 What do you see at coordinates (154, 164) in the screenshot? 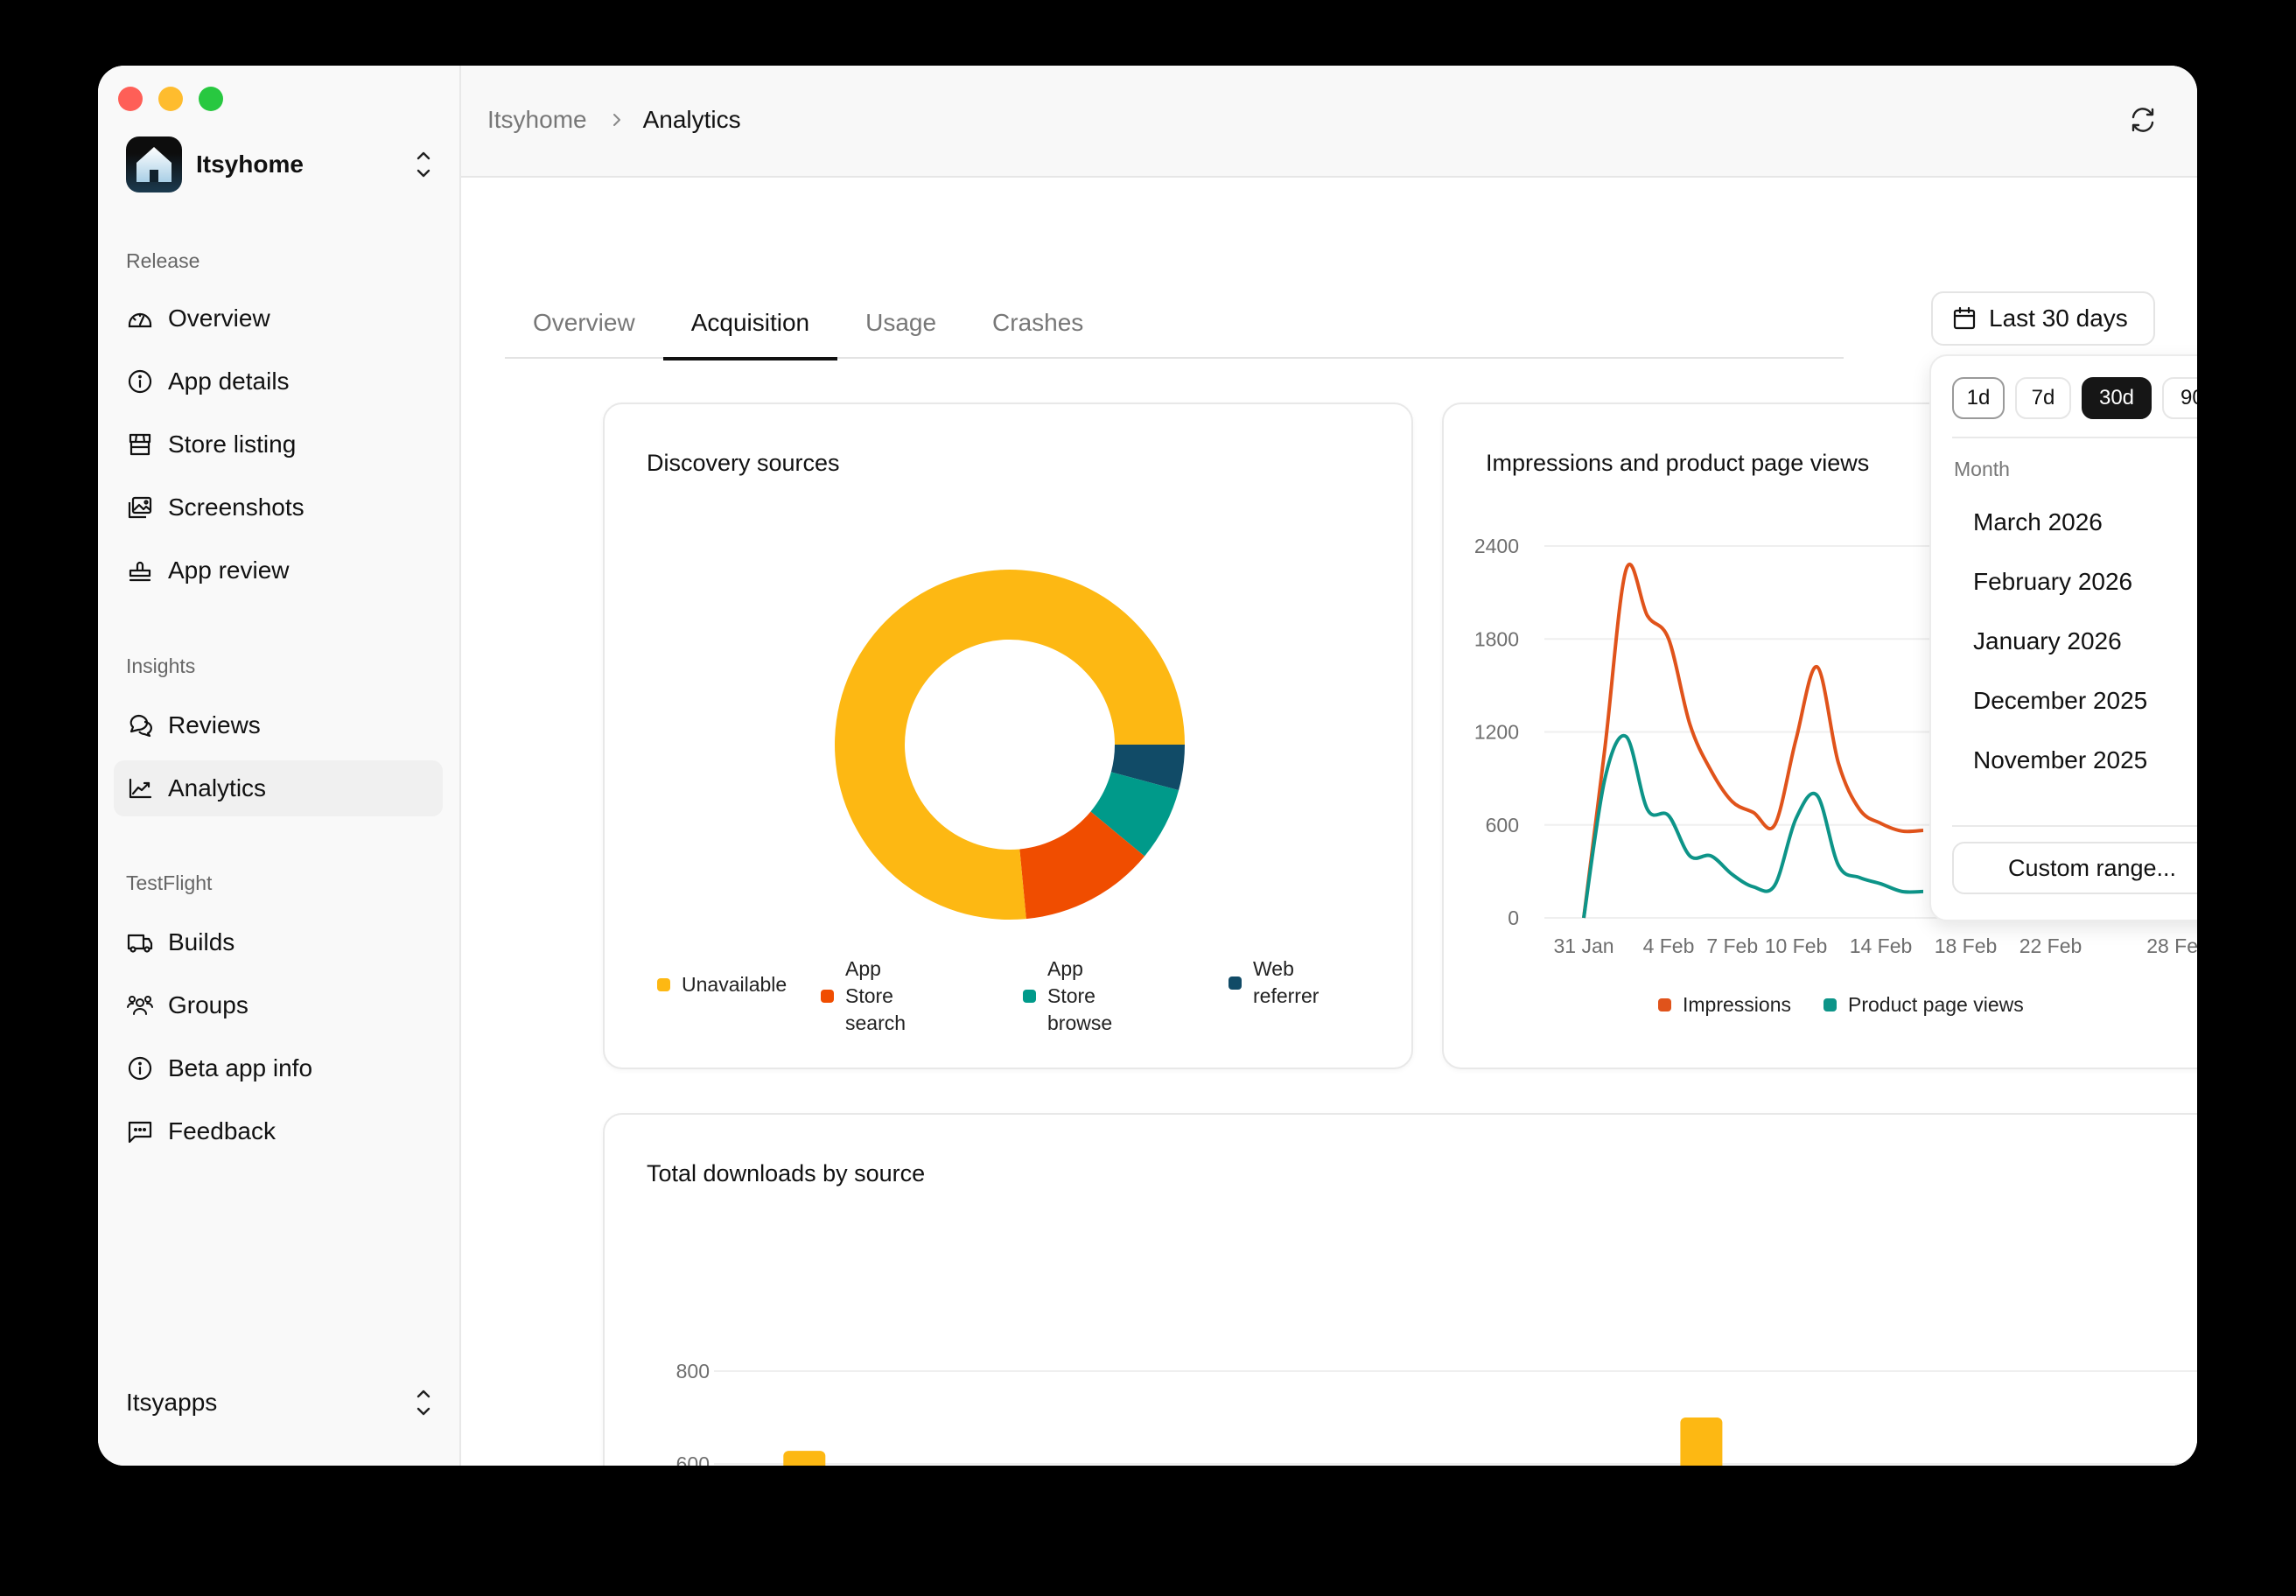
I see `house-app-icon` at bounding box center [154, 164].